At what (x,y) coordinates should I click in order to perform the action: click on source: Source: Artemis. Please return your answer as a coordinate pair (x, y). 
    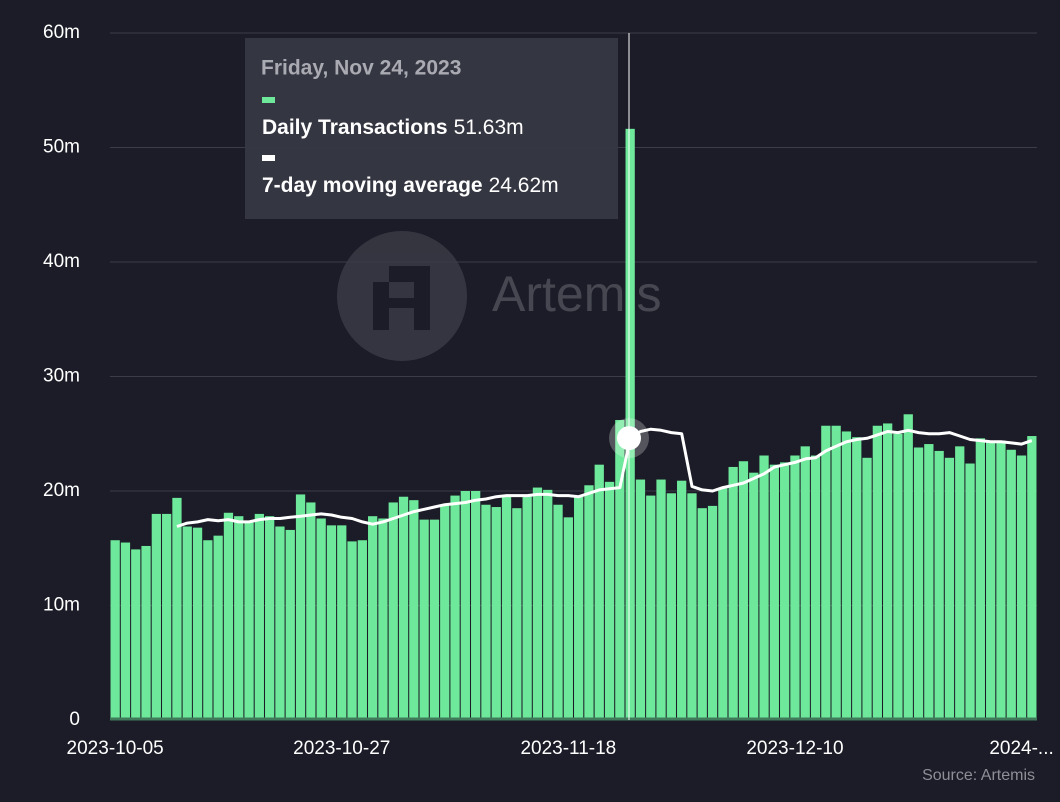
    Looking at the image, I should click on (978, 775).